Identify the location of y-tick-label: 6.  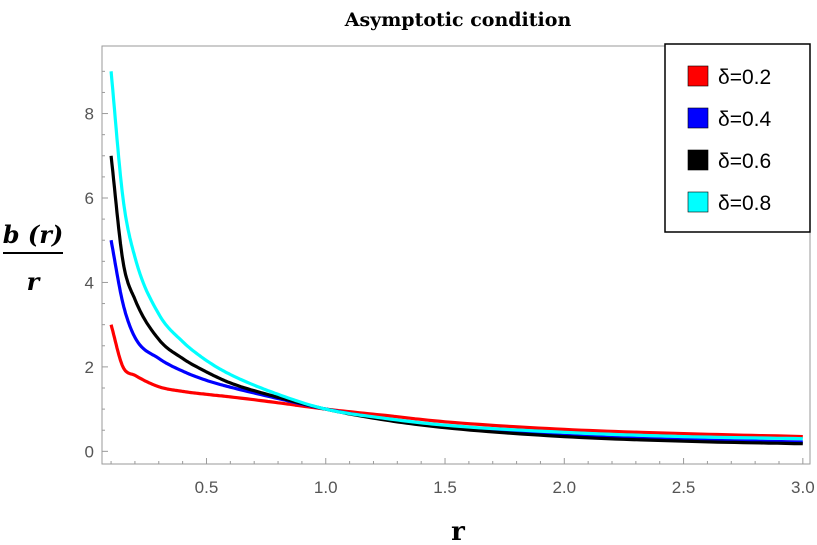
(89, 198).